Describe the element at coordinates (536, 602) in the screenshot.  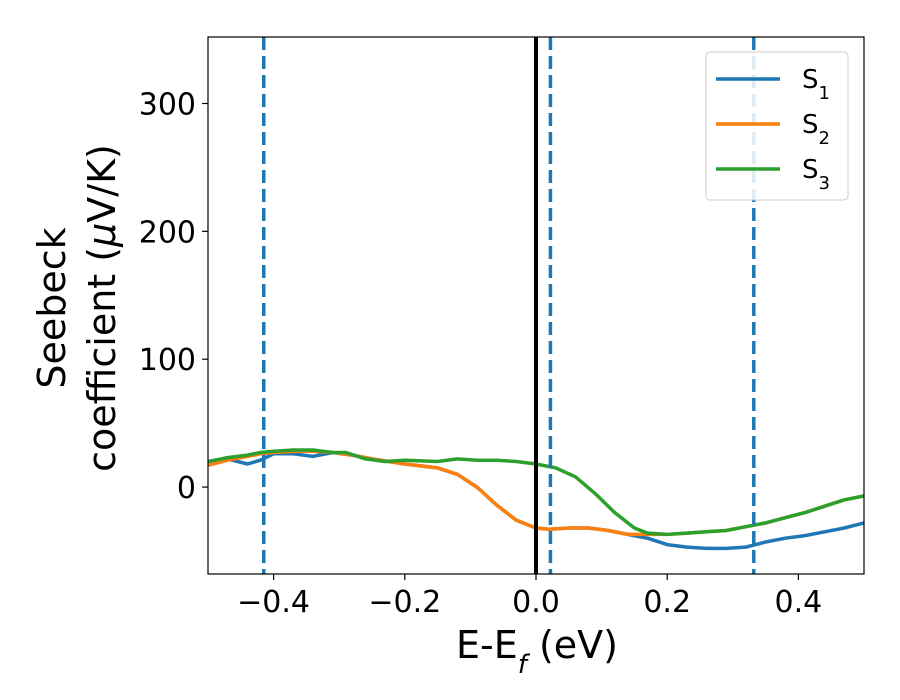
I see `x-tick-label: 0.0` at that location.